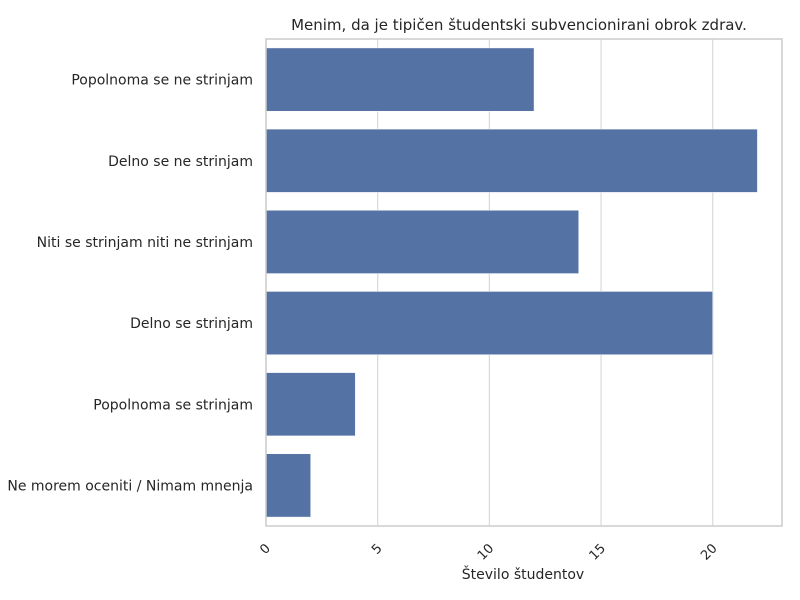 Image resolution: width=800 pixels, height=600 pixels. What do you see at coordinates (377, 549) in the screenshot?
I see `x-tick-label-1: 5` at bounding box center [377, 549].